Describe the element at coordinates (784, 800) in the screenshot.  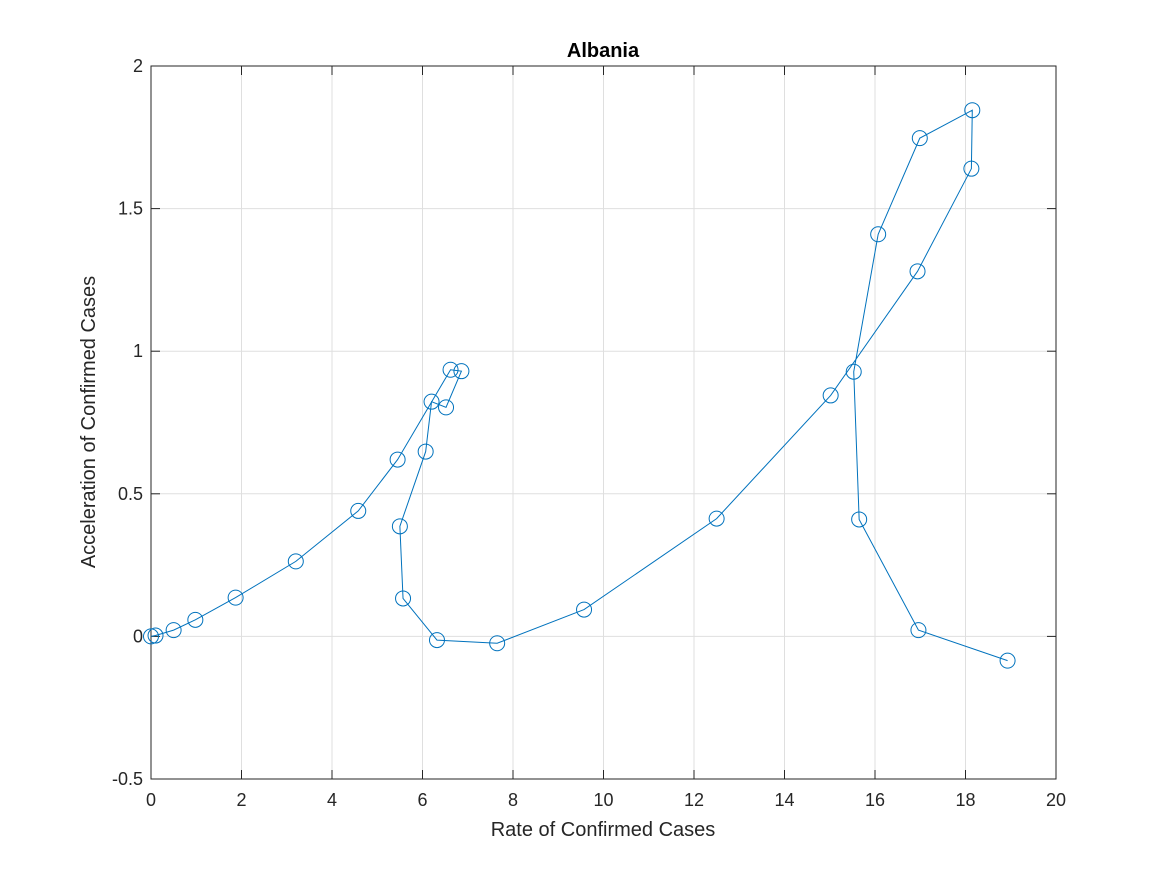
I see `x-tick-label: 14` at that location.